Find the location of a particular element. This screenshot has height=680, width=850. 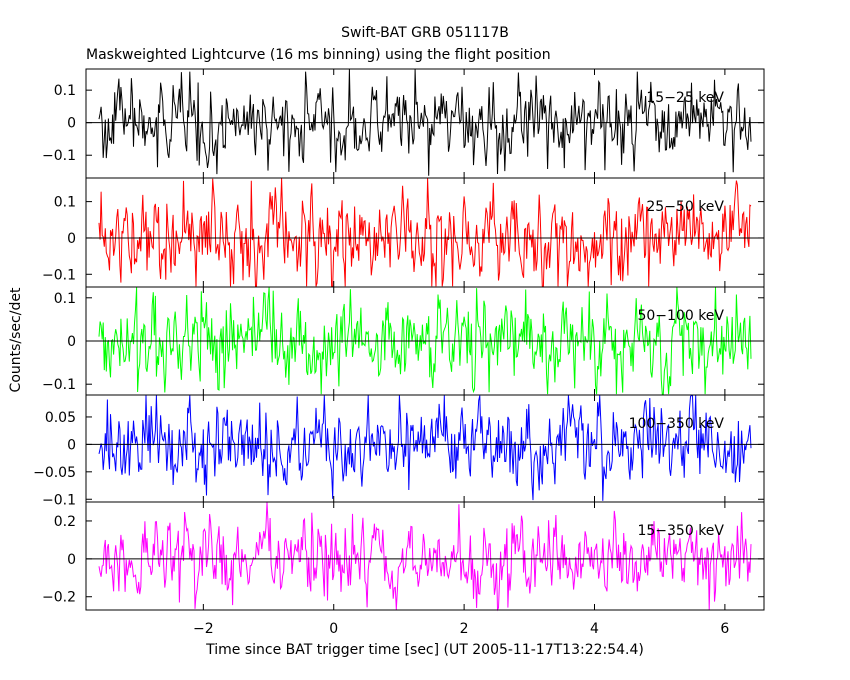

panel-frame is located at coordinates (425, 556).